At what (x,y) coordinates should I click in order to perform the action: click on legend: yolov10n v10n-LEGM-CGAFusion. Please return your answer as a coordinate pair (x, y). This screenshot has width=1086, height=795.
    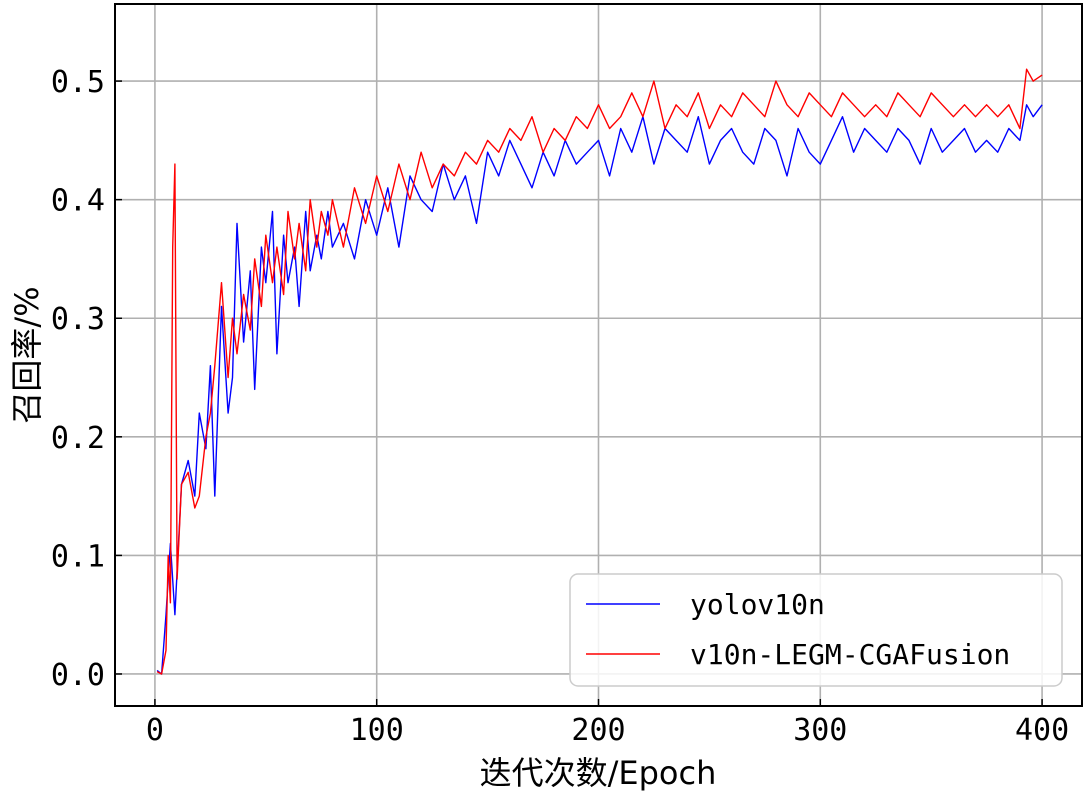
    Looking at the image, I should click on (816, 630).